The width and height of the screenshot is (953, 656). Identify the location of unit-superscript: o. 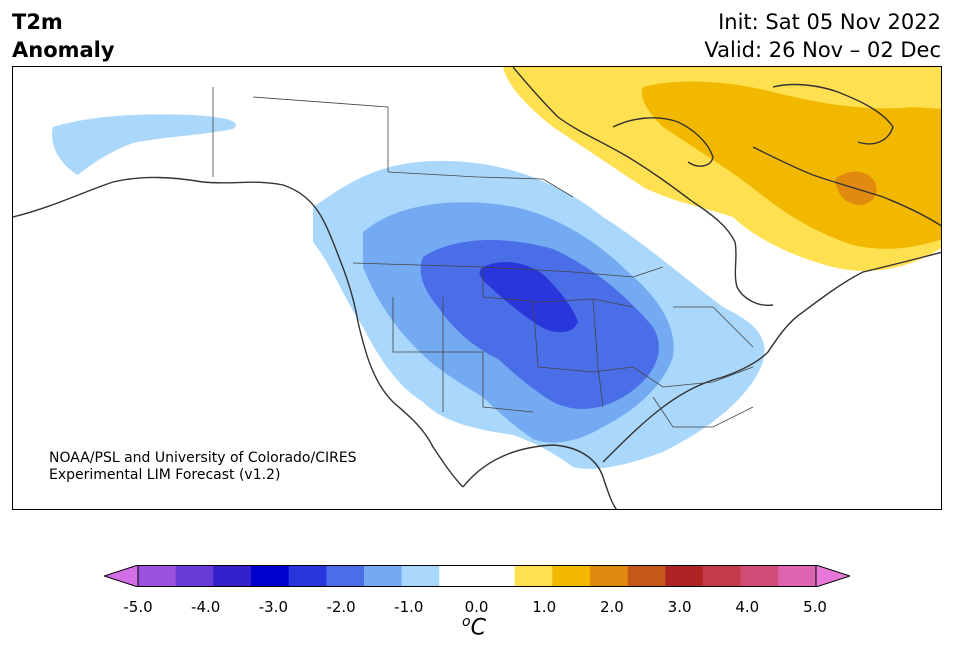
(466, 622).